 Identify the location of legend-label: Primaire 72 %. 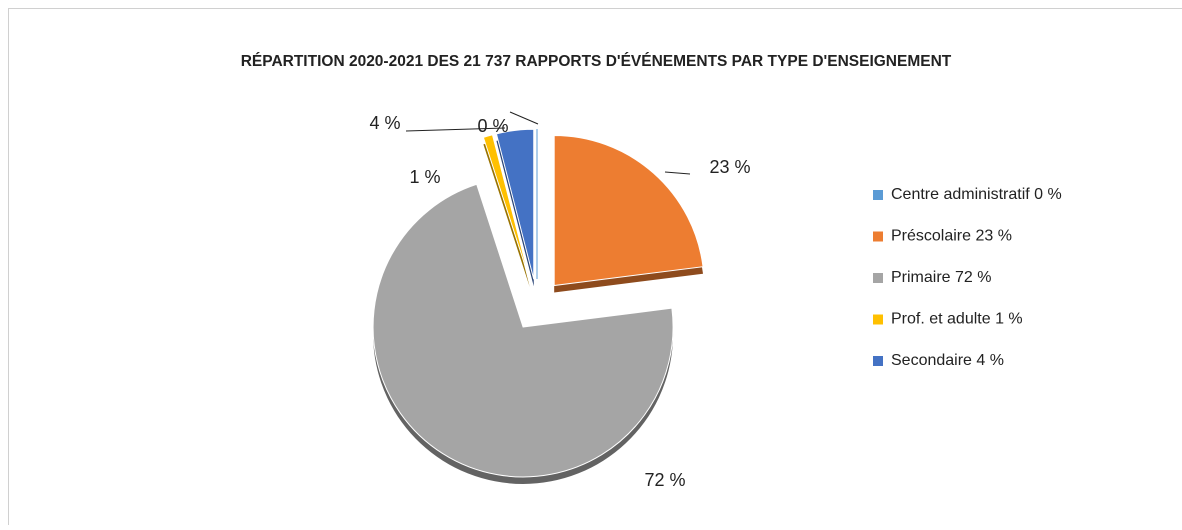
(941, 277).